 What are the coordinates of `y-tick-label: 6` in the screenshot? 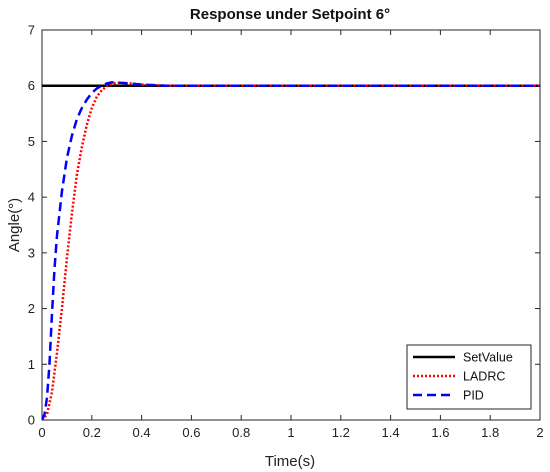 It's located at (31, 85).